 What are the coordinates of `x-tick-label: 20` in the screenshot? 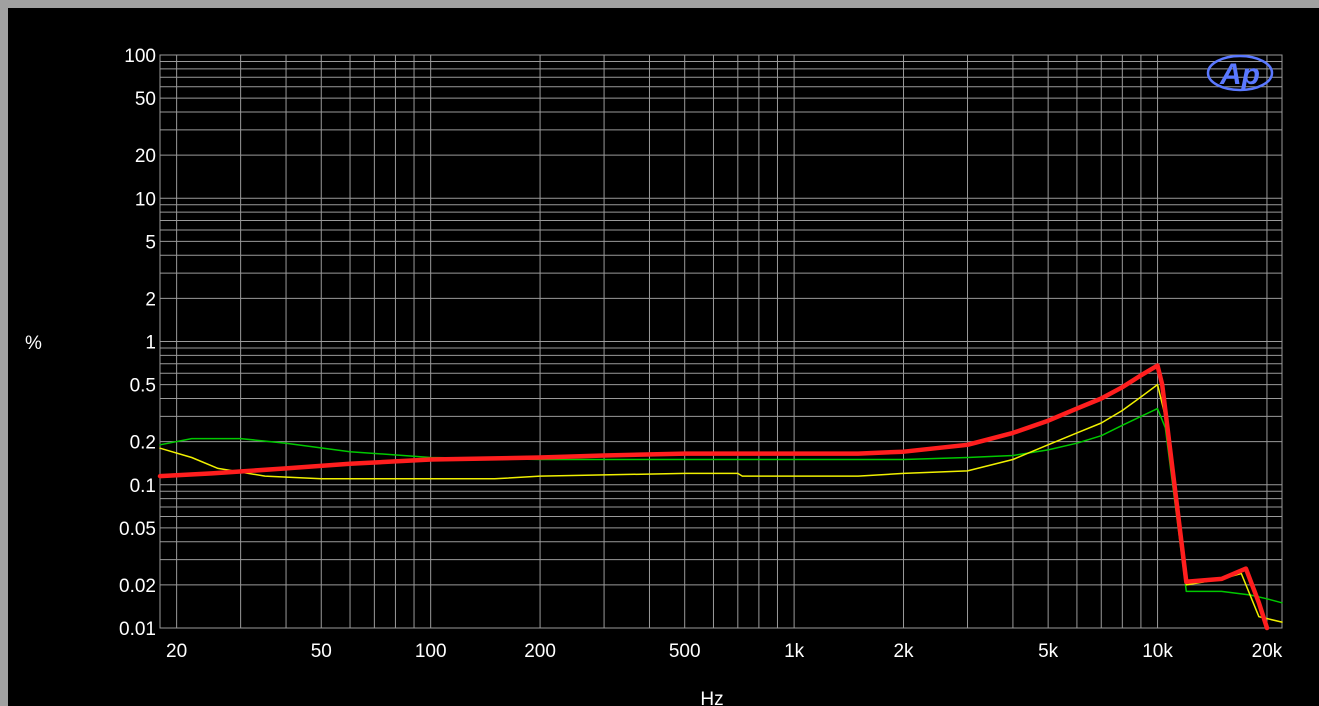 It's located at (176, 651).